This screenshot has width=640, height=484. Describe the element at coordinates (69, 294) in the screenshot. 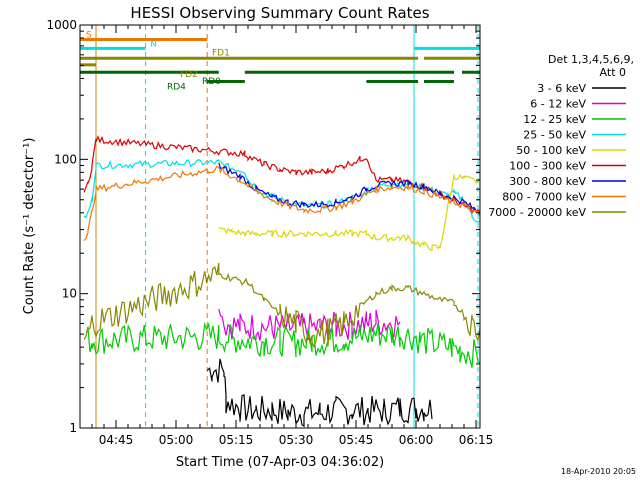

I see `y-tick-label-1: 10` at that location.